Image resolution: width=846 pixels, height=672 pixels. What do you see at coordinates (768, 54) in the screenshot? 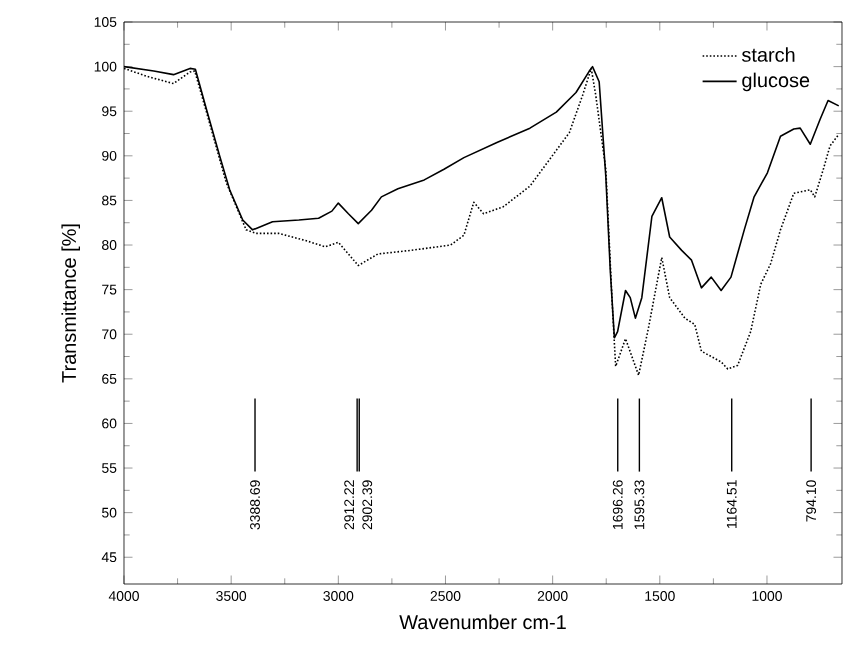
I see `legend-label: starch` at bounding box center [768, 54].